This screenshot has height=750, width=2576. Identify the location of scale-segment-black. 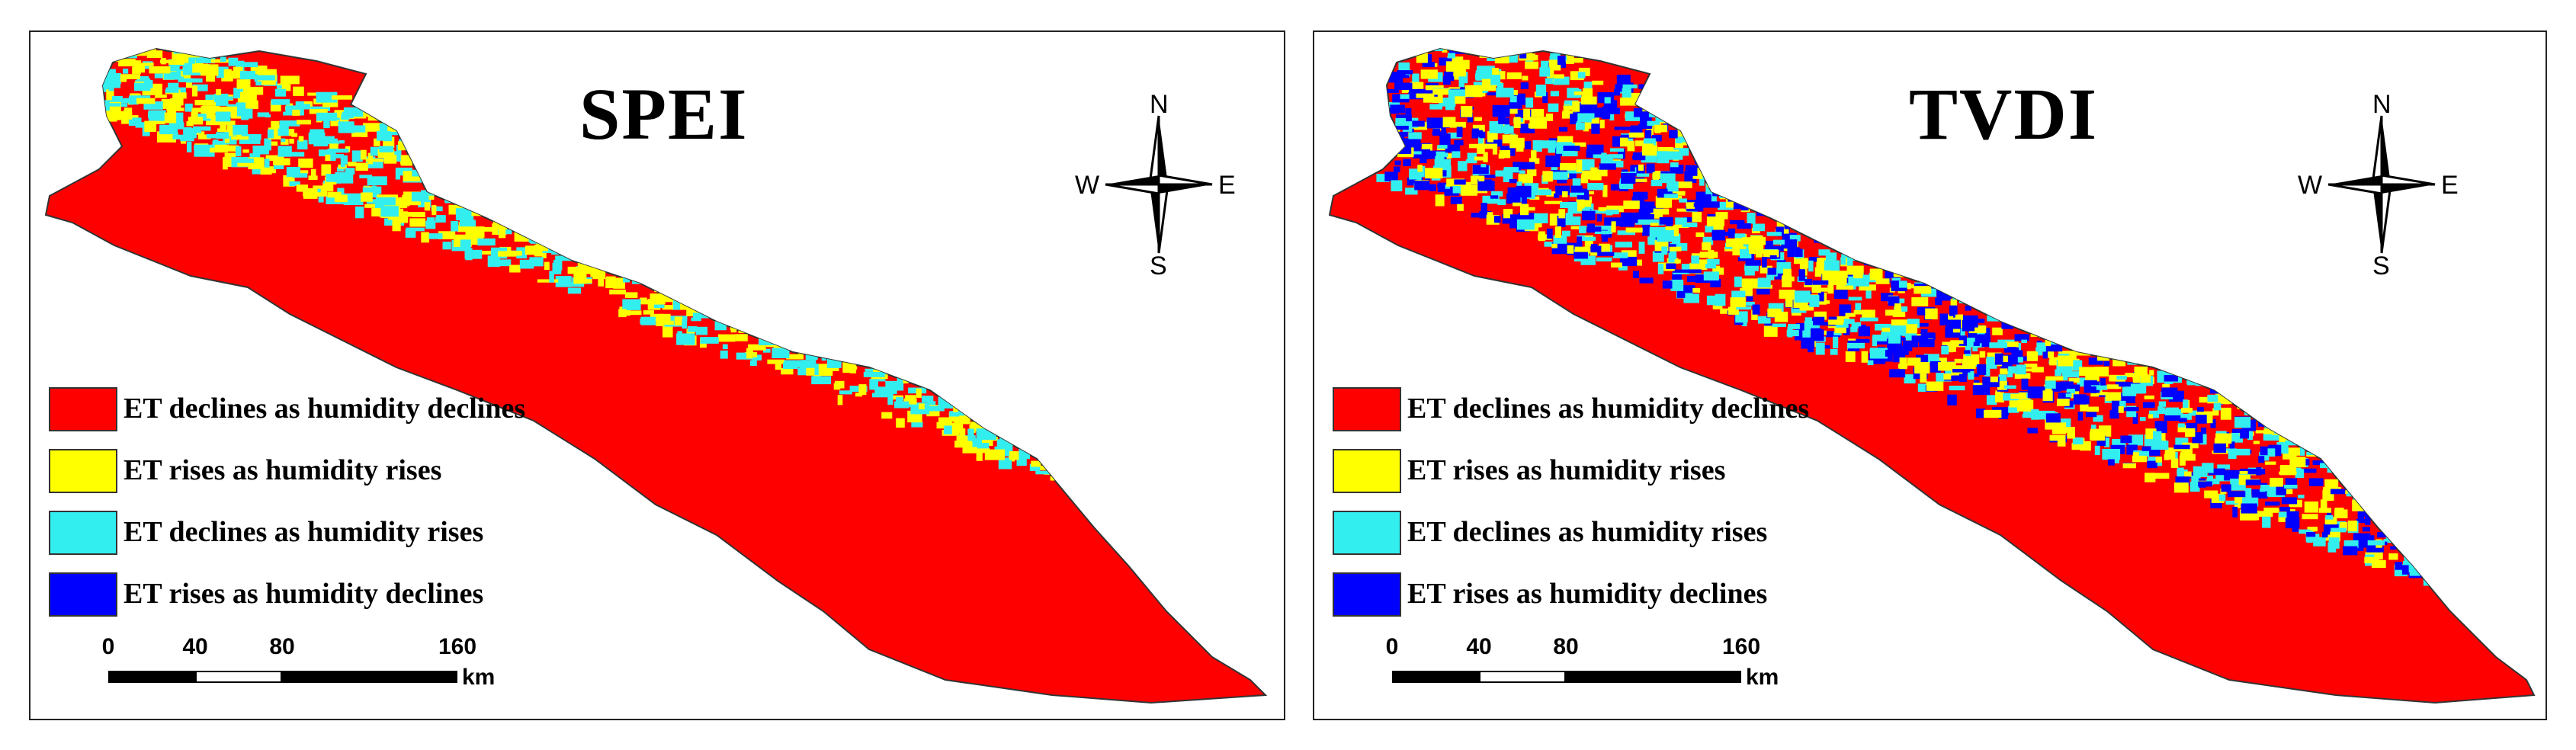
(1653, 677).